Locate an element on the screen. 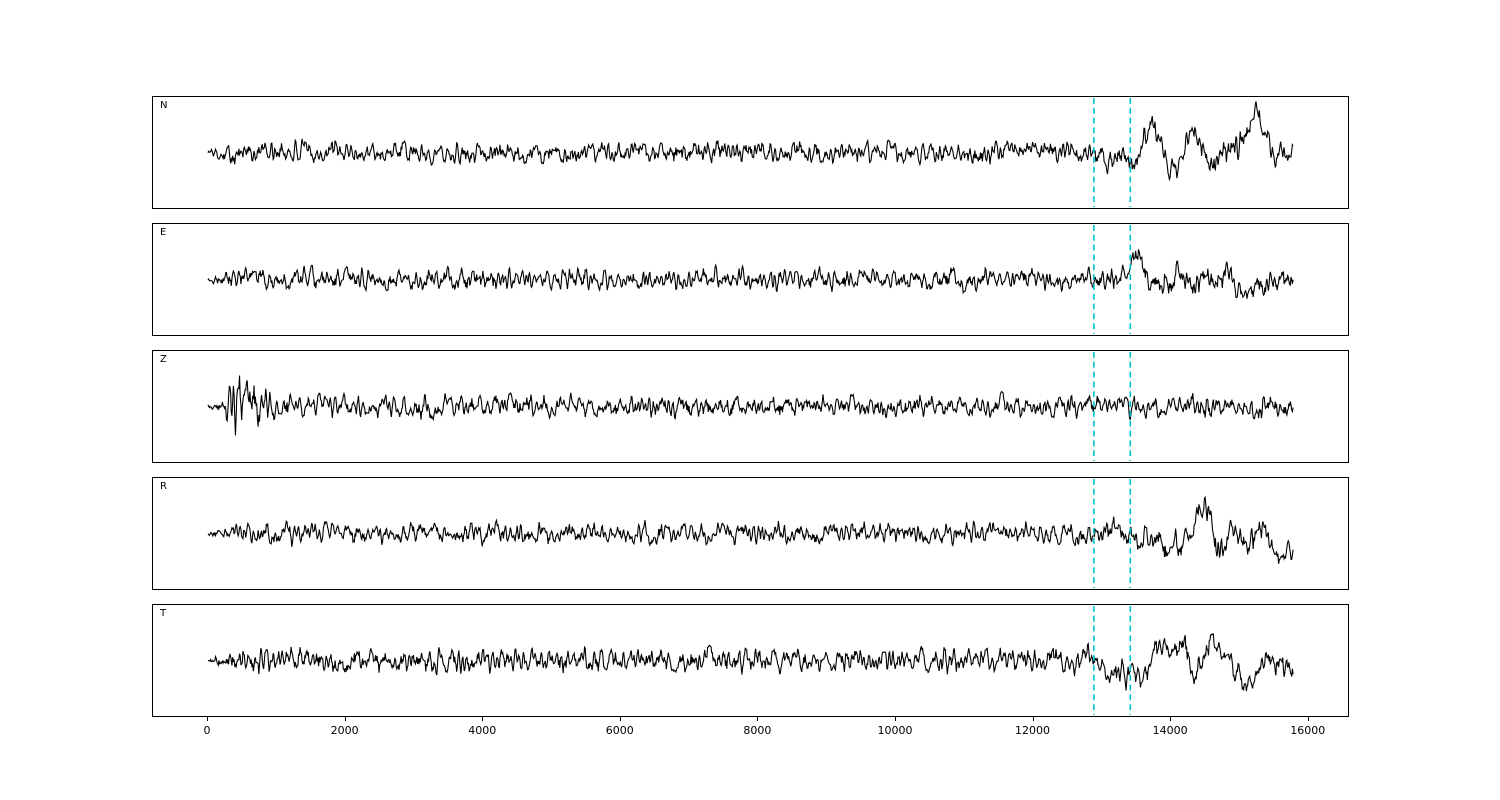 The image size is (1500, 800). x-tick-label: 14000 is located at coordinates (1170, 730).